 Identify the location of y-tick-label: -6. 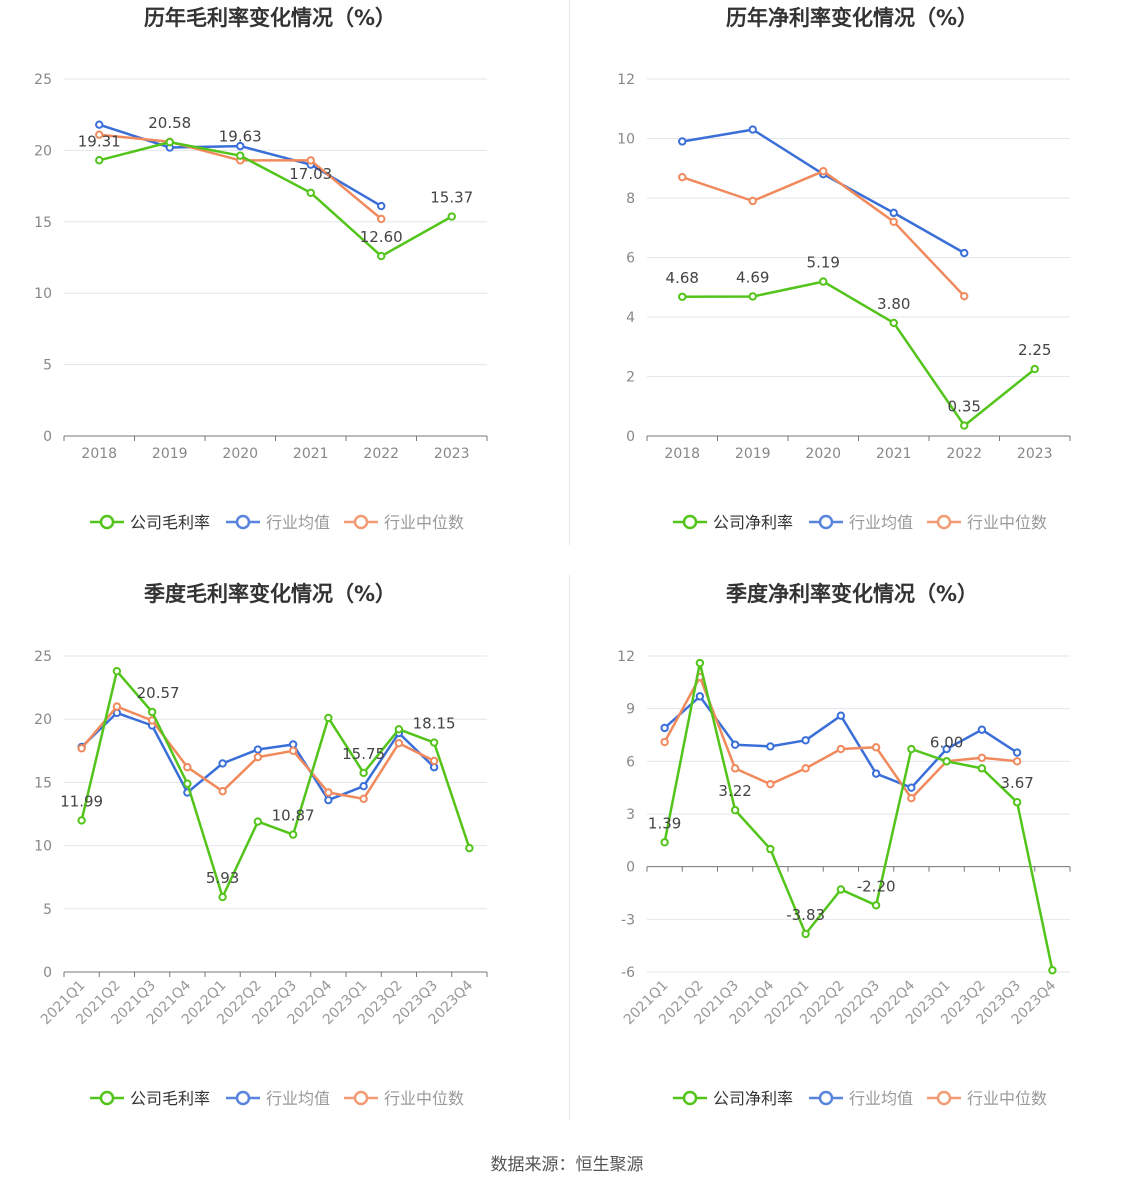
(628, 973).